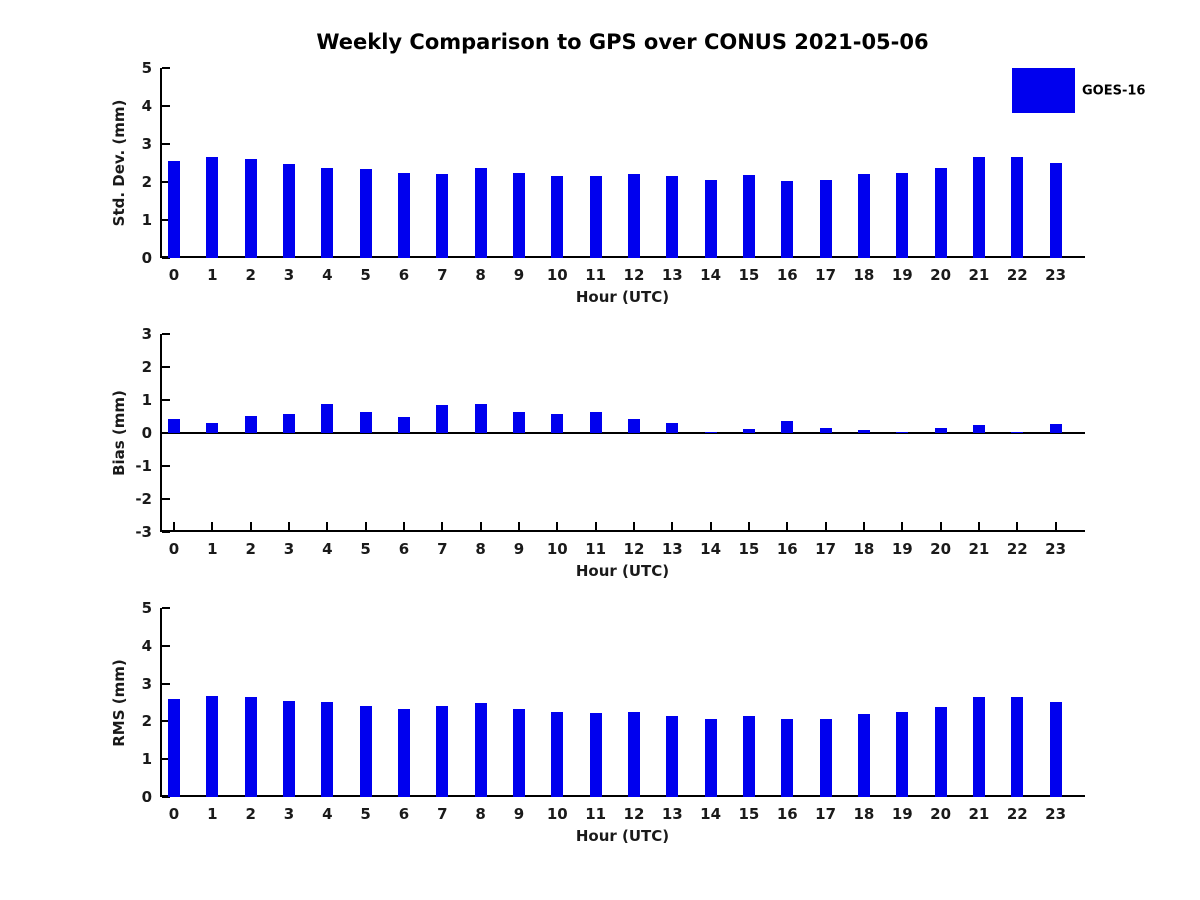 Image resolution: width=1200 pixels, height=900 pixels. Describe the element at coordinates (480, 275) in the screenshot. I see `x-tick-label: 8` at that location.